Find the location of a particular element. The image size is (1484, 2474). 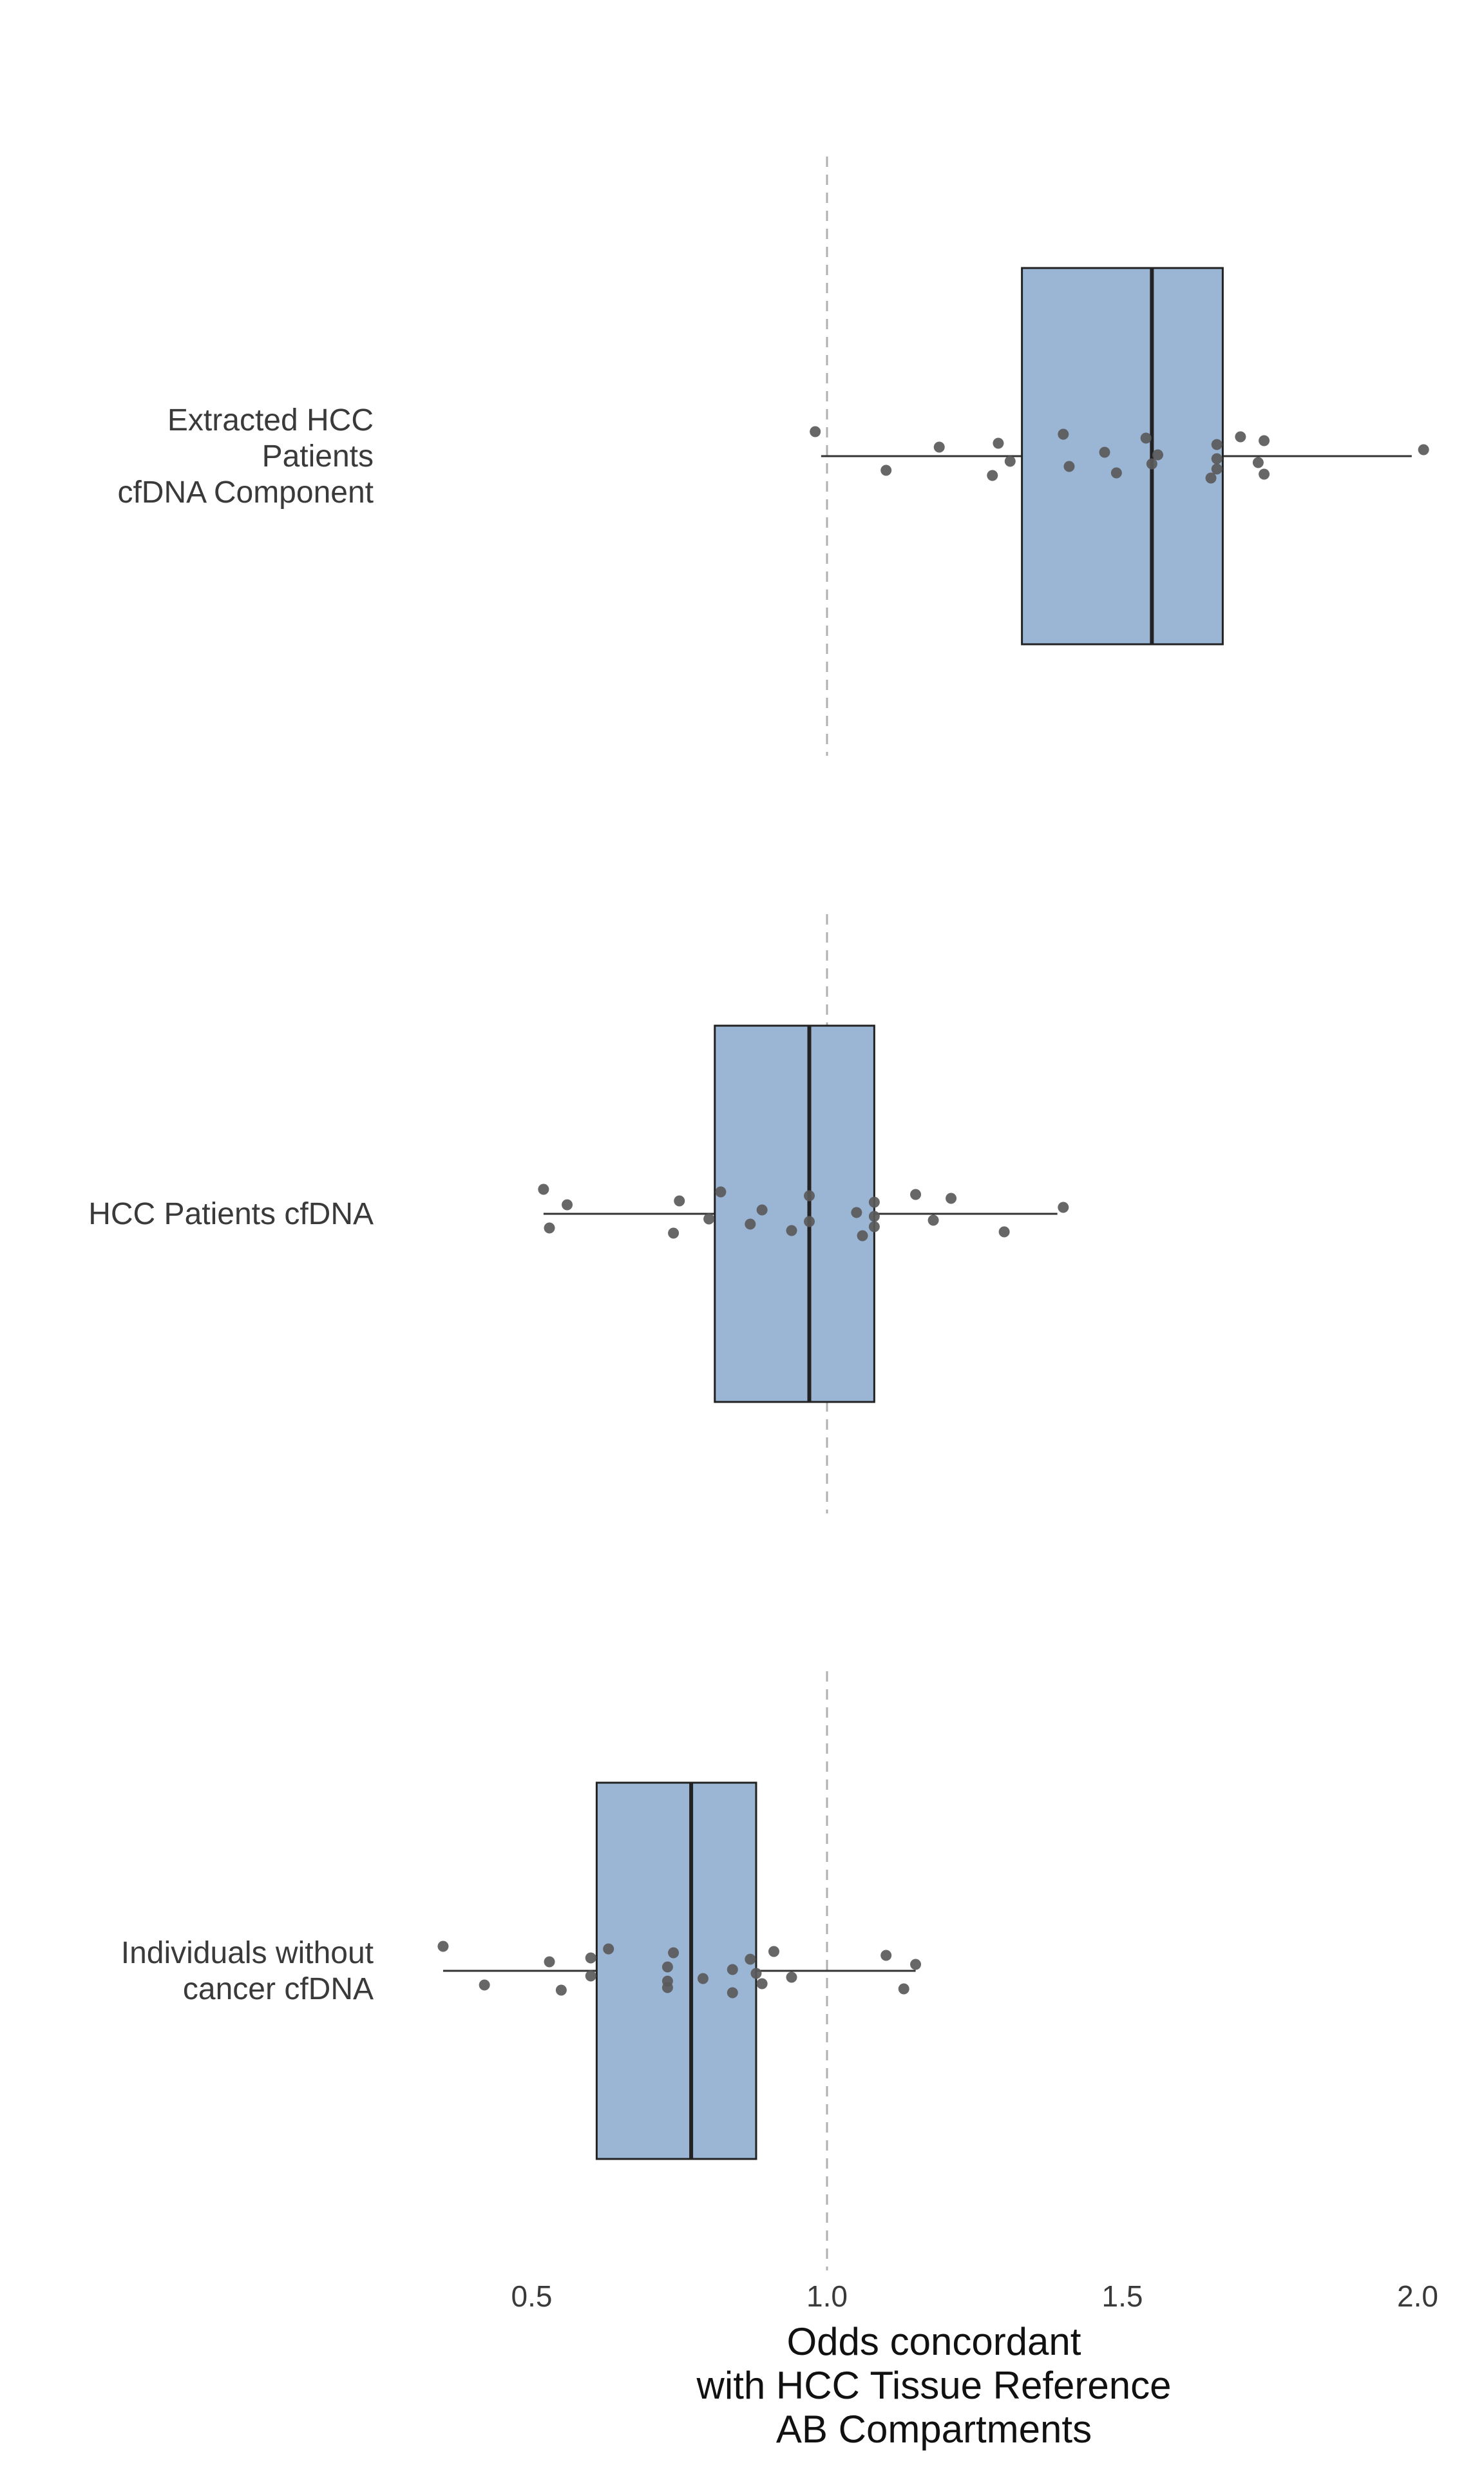

box-group: Extracted HCC Patients cfDNA Component is located at coordinates (773, 456).